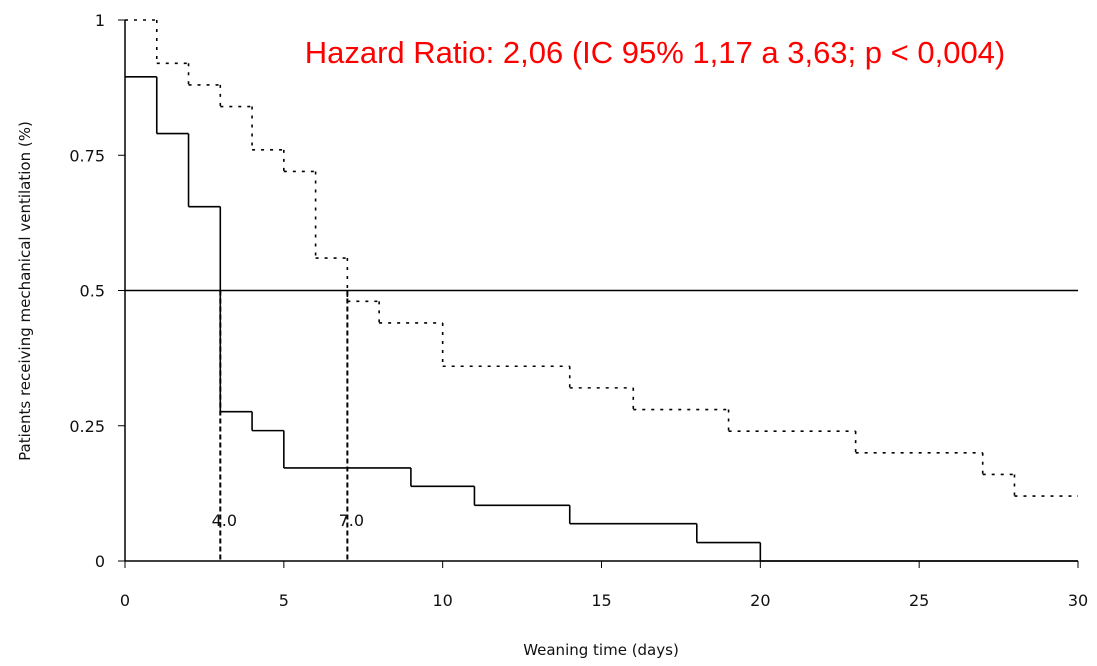 The image size is (1097, 666). Describe the element at coordinates (1078, 600) in the screenshot. I see `x-tick-label: 30` at that location.